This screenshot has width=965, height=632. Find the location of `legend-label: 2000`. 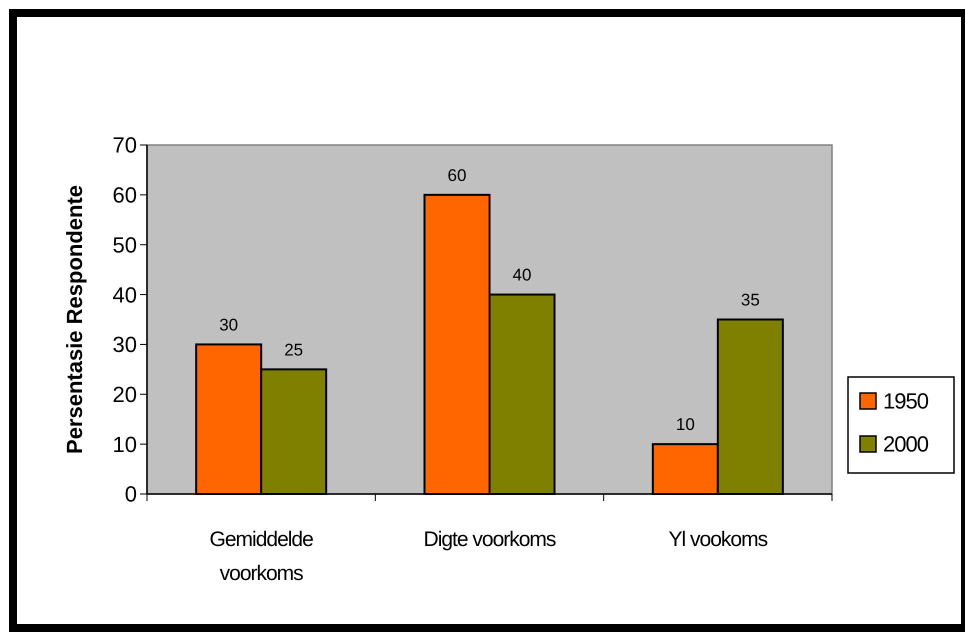

legend-label: 2000 is located at coordinates (906, 444).